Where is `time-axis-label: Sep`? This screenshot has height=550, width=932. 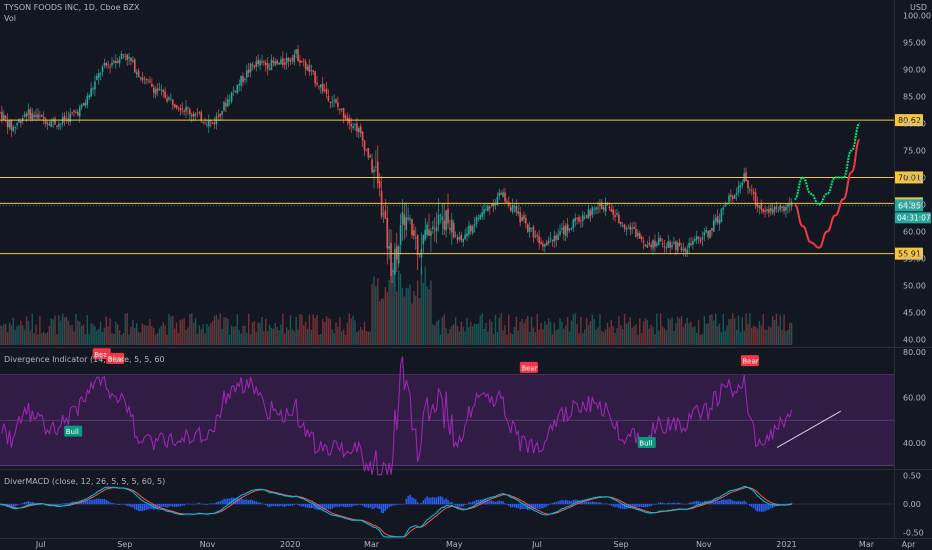
time-axis-label: Sep is located at coordinates (621, 544).